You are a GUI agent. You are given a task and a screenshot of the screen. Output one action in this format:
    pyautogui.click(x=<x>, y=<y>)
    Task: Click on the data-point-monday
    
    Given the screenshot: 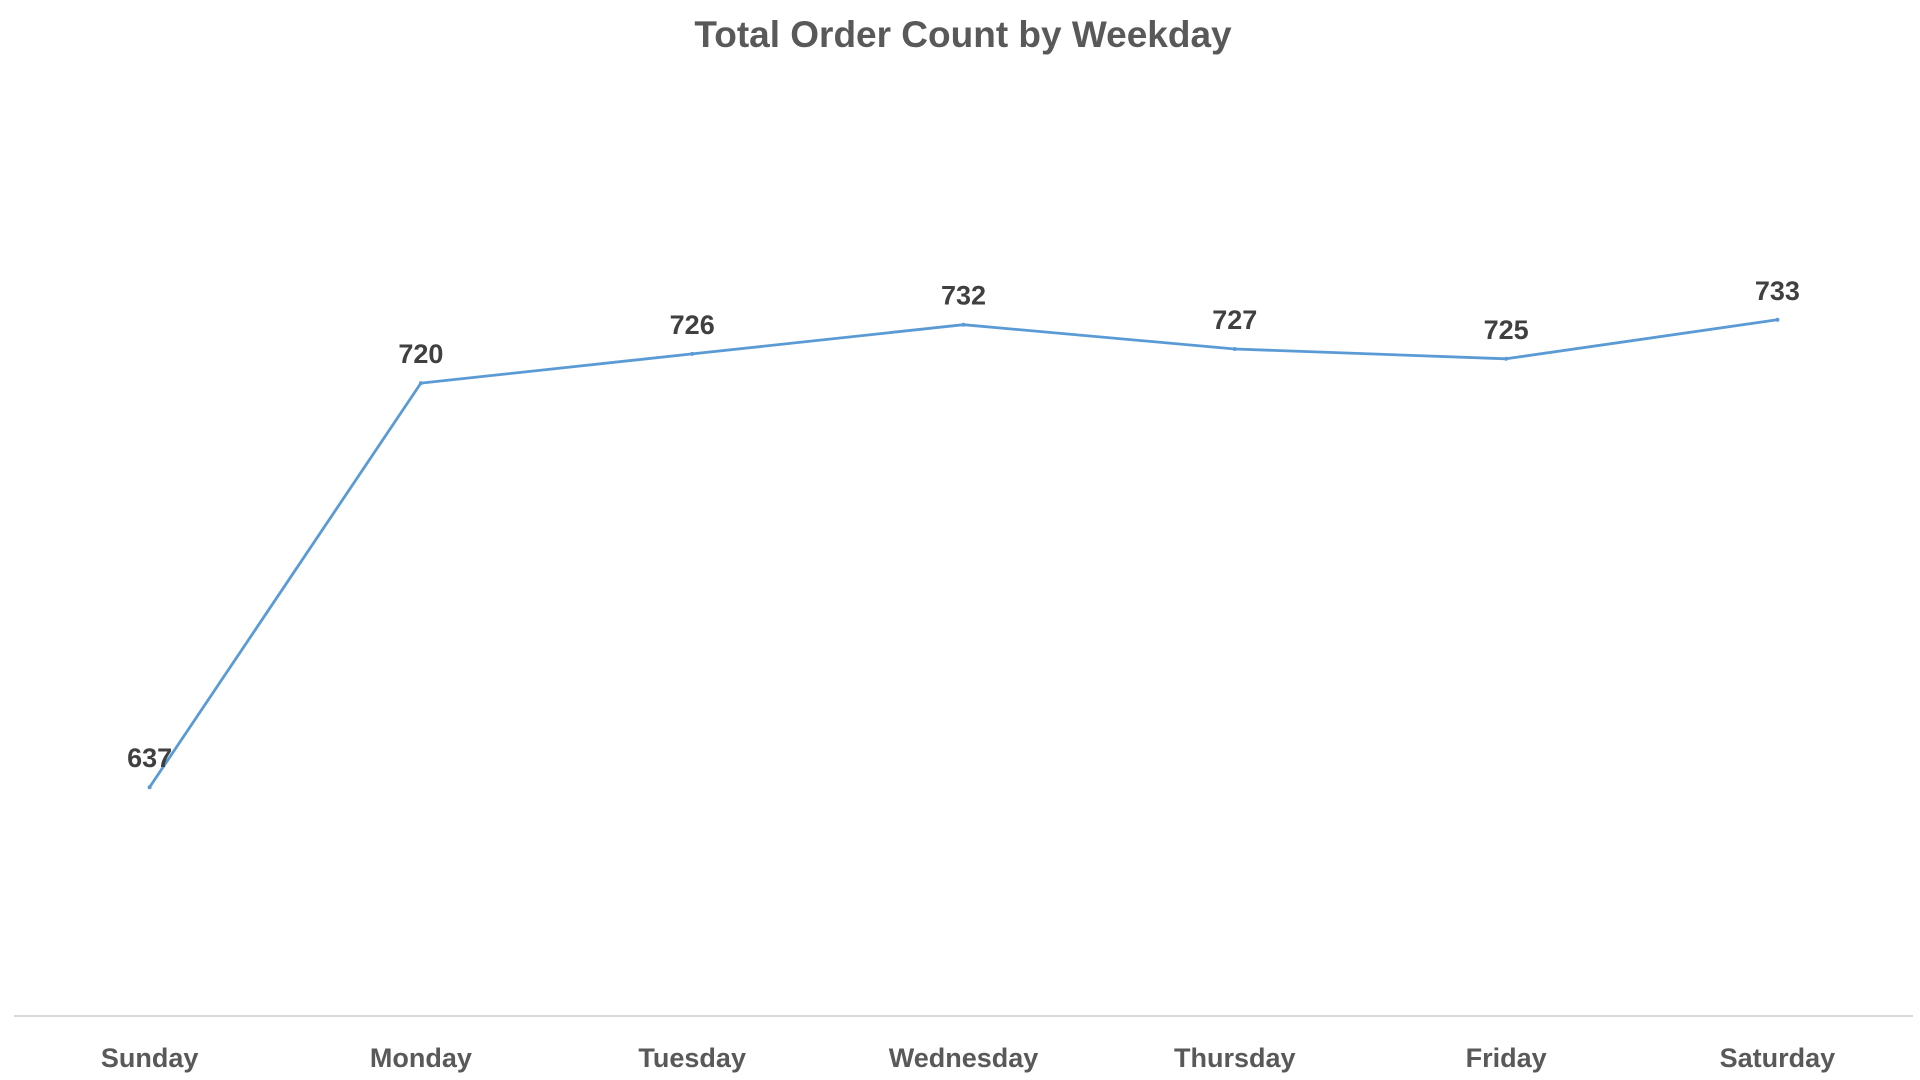 What is the action you would take?
    pyautogui.click(x=420, y=383)
    